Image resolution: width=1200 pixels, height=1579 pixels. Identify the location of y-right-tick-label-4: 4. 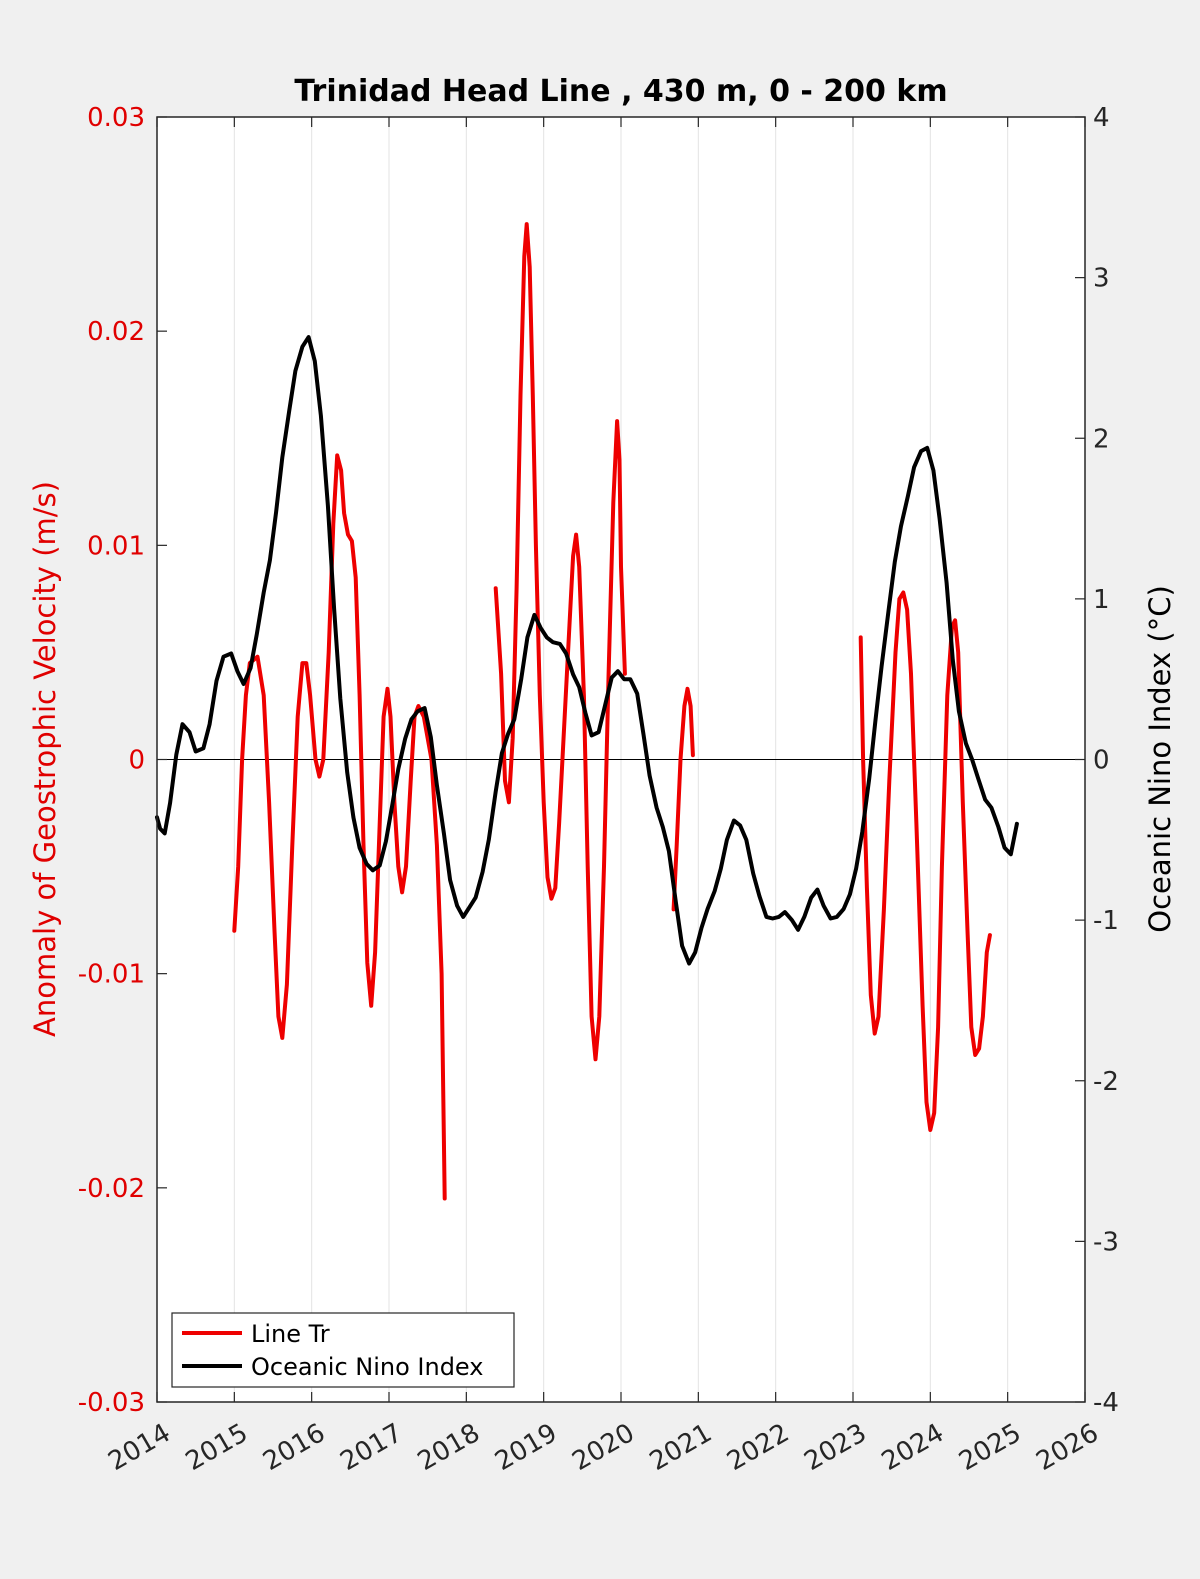
(1101, 118).